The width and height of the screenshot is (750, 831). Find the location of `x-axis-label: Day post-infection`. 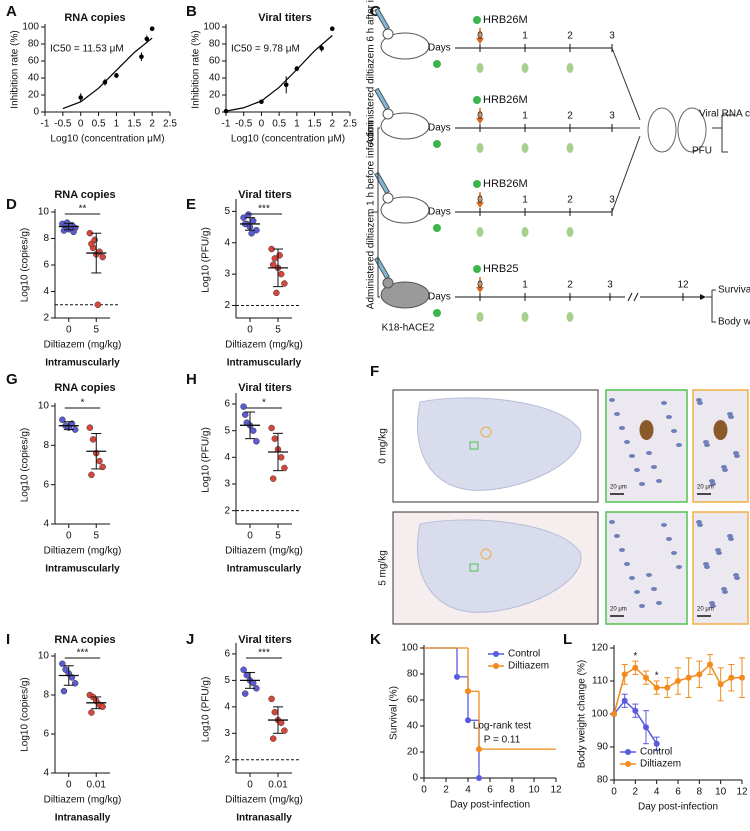

x-axis-label: Day post-infection is located at coordinates (490, 805).